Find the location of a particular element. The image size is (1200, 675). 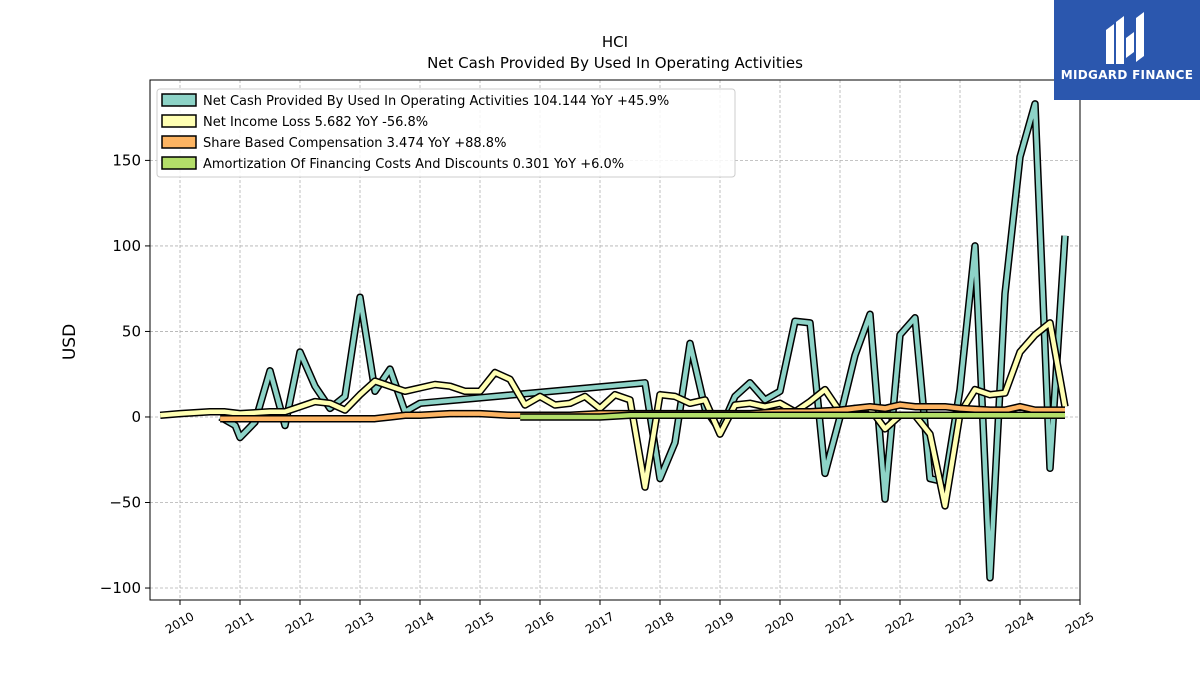

x-tick-label: 2019 is located at coordinates (719, 622).